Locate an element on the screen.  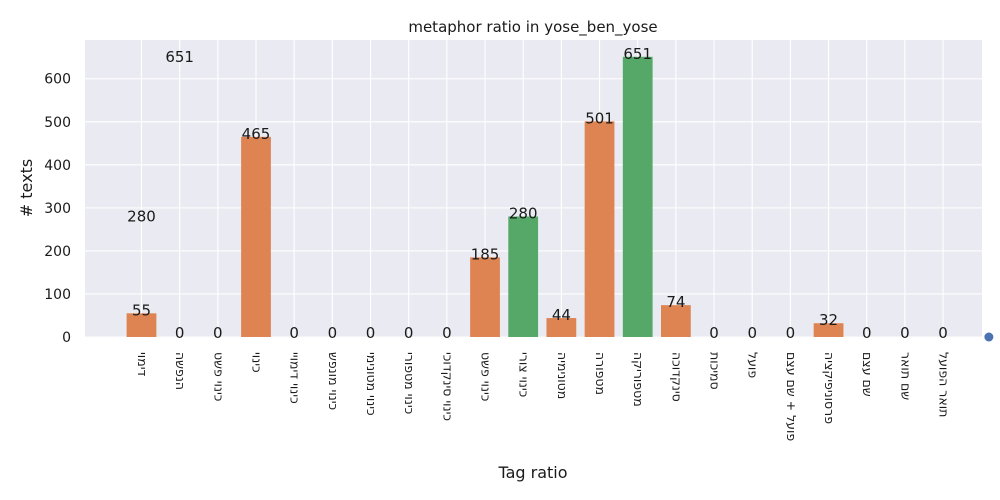
x-tick-label: פועל + שם עצם is located at coordinates (791, 396).